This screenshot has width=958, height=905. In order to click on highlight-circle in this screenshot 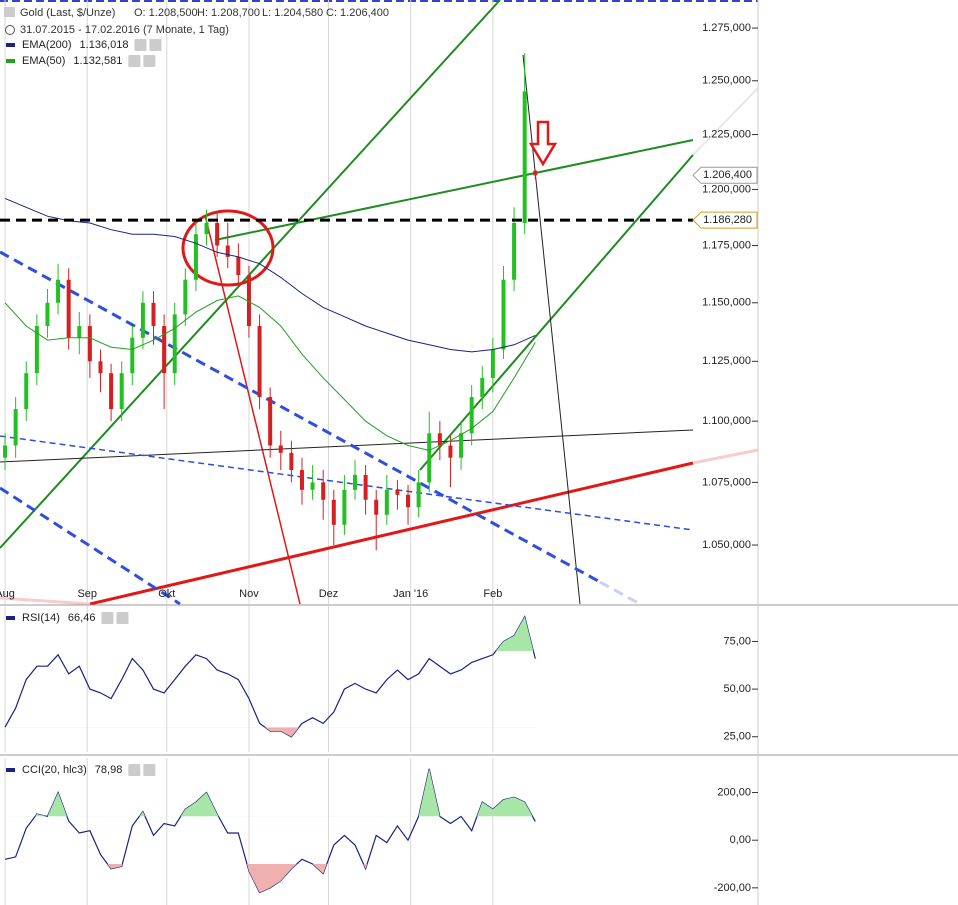, I will do `click(228, 248)`.